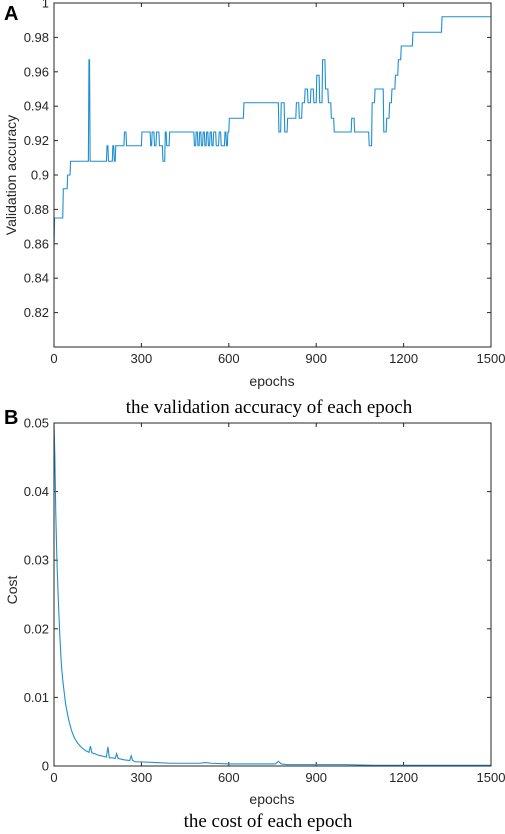 This screenshot has width=505, height=834. I want to click on y-axis-label: Validation accuracy, so click(11, 175).